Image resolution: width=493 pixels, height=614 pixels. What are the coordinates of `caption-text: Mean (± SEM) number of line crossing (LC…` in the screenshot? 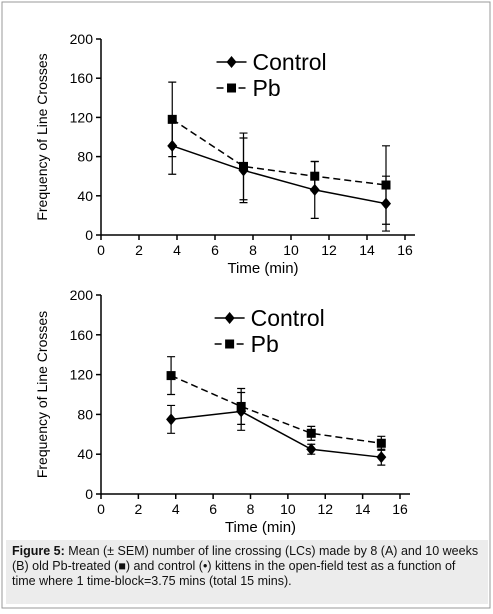 It's located at (245, 566).